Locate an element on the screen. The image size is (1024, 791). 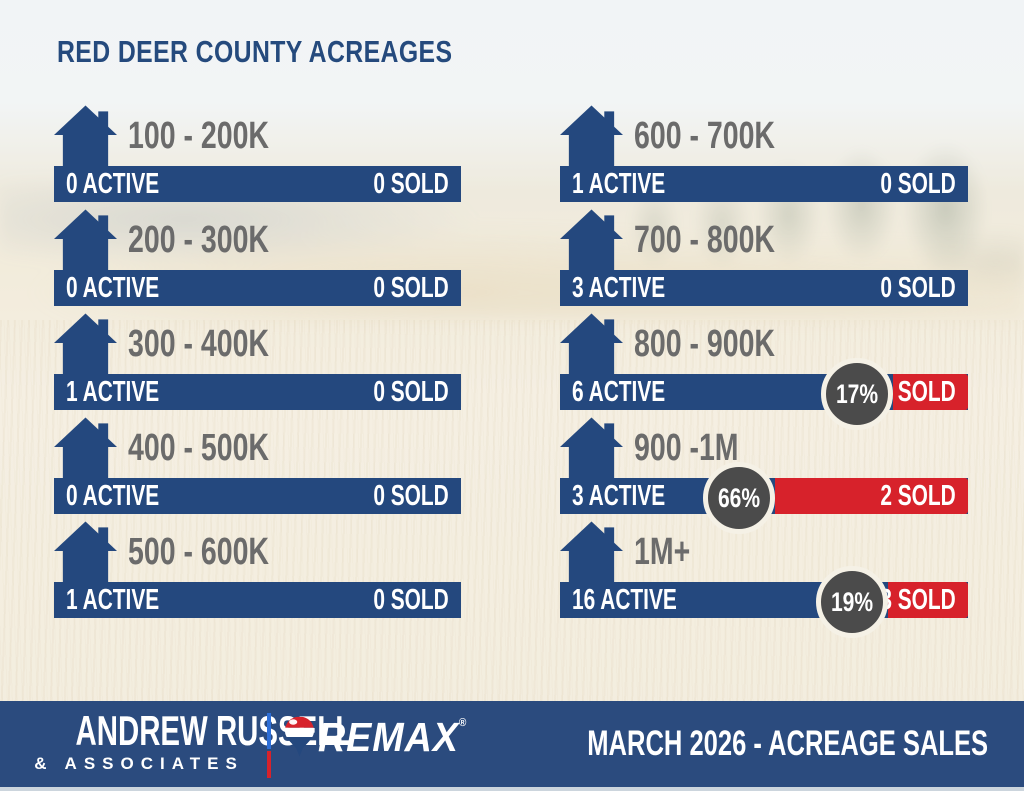
price-range-label: 300 - 400K is located at coordinates (199, 343).